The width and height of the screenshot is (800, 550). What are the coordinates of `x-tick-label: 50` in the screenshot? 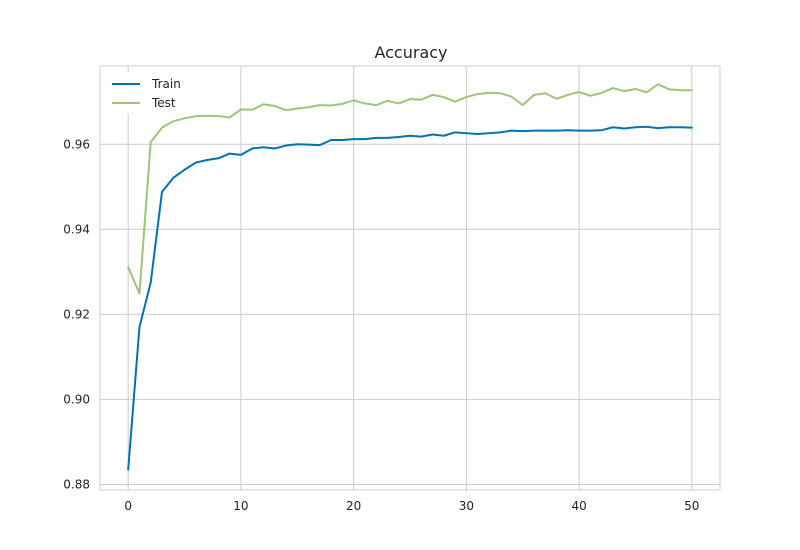 It's located at (691, 506).